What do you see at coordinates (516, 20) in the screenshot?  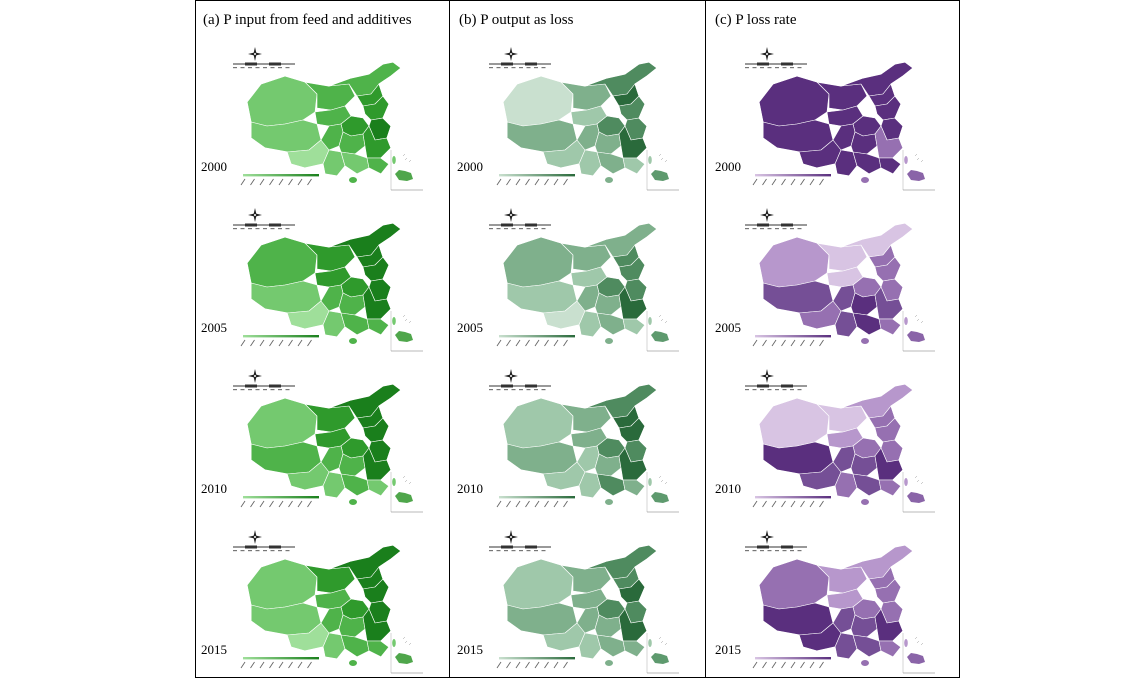 I see `panel-b-title: (b) P output as loss` at bounding box center [516, 20].